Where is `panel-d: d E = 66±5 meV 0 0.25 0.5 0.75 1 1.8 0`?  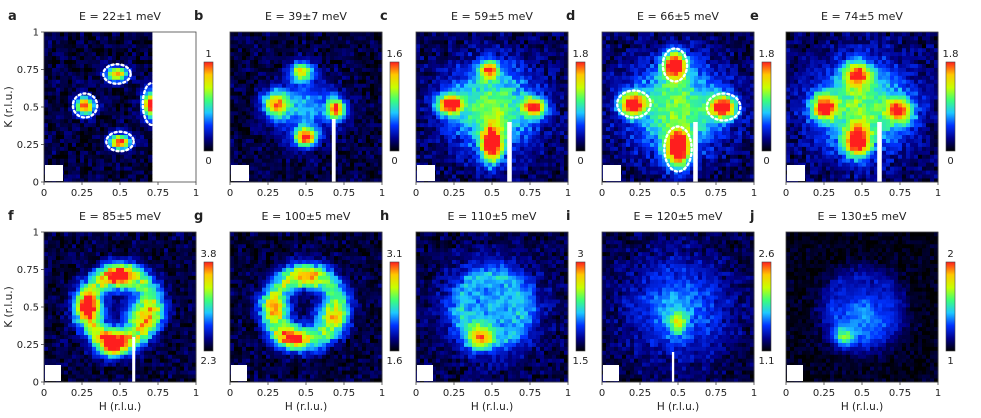
panel-d: d E = 66±5 meV 0 0.25 0.5 0.75 1 1.8 0 is located at coordinates (670, 104).